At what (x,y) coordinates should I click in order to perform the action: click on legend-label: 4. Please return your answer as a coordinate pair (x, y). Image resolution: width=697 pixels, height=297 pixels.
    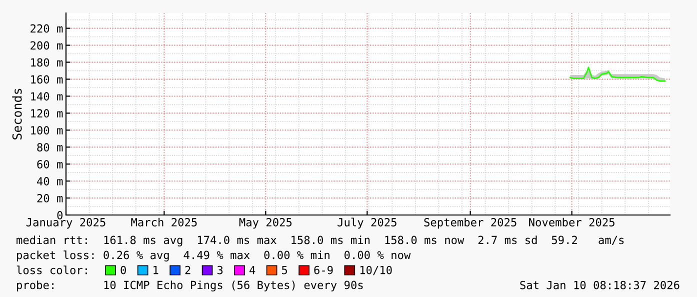
    Looking at the image, I should click on (253, 270).